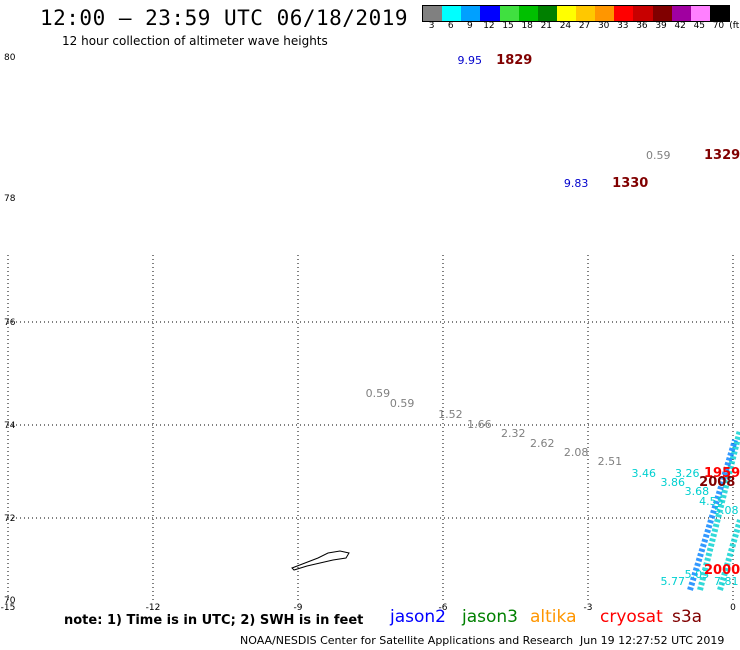 The width and height of the screenshot is (740, 650). I want to click on legend-label: 21, so click(546, 26).